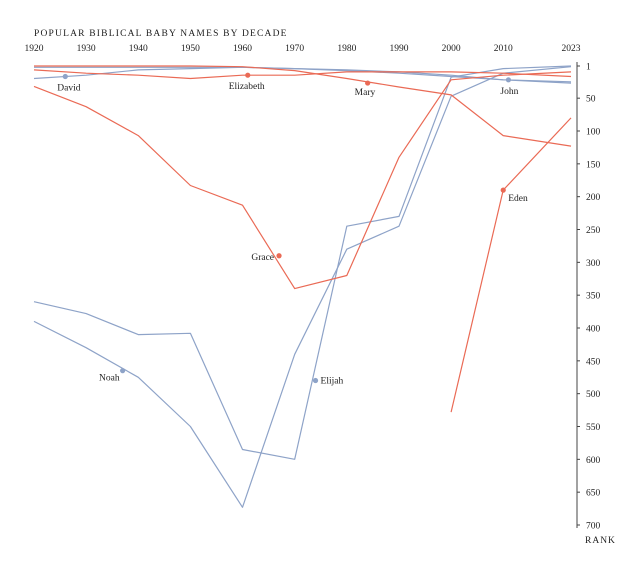  I want to click on series-marker-noah, so click(123, 371).